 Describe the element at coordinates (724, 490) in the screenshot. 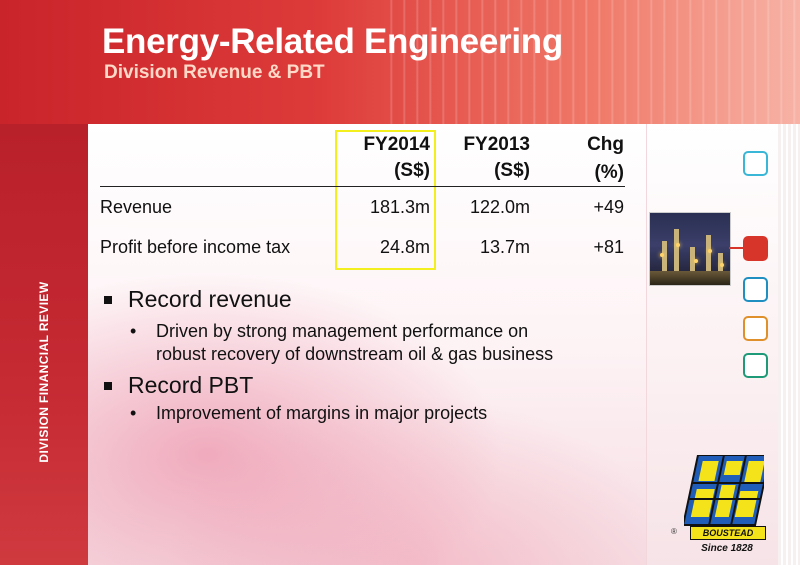

I see `globe-logo-icon` at that location.